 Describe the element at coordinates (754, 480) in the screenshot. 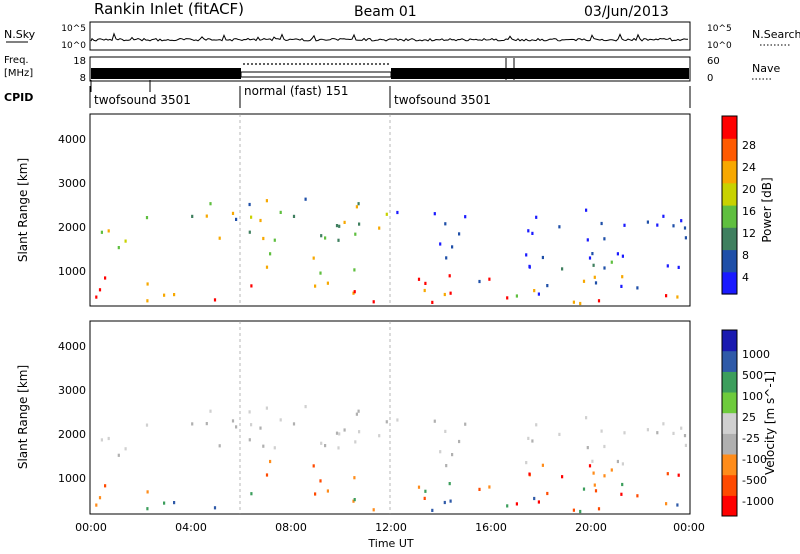

I see `vel-cbar-tick-neg500: -500` at that location.